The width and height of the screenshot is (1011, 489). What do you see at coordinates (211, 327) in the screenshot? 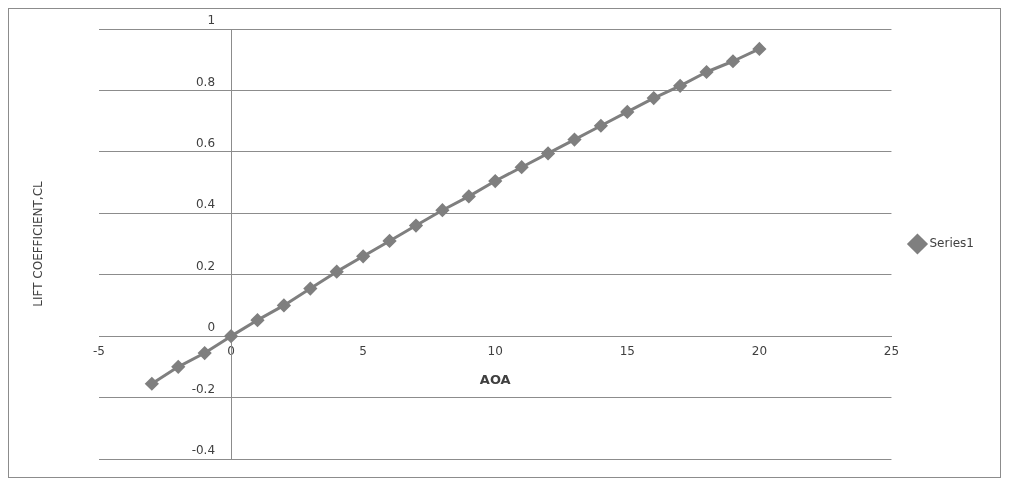
I see `y-tick-label: 0` at bounding box center [211, 327].